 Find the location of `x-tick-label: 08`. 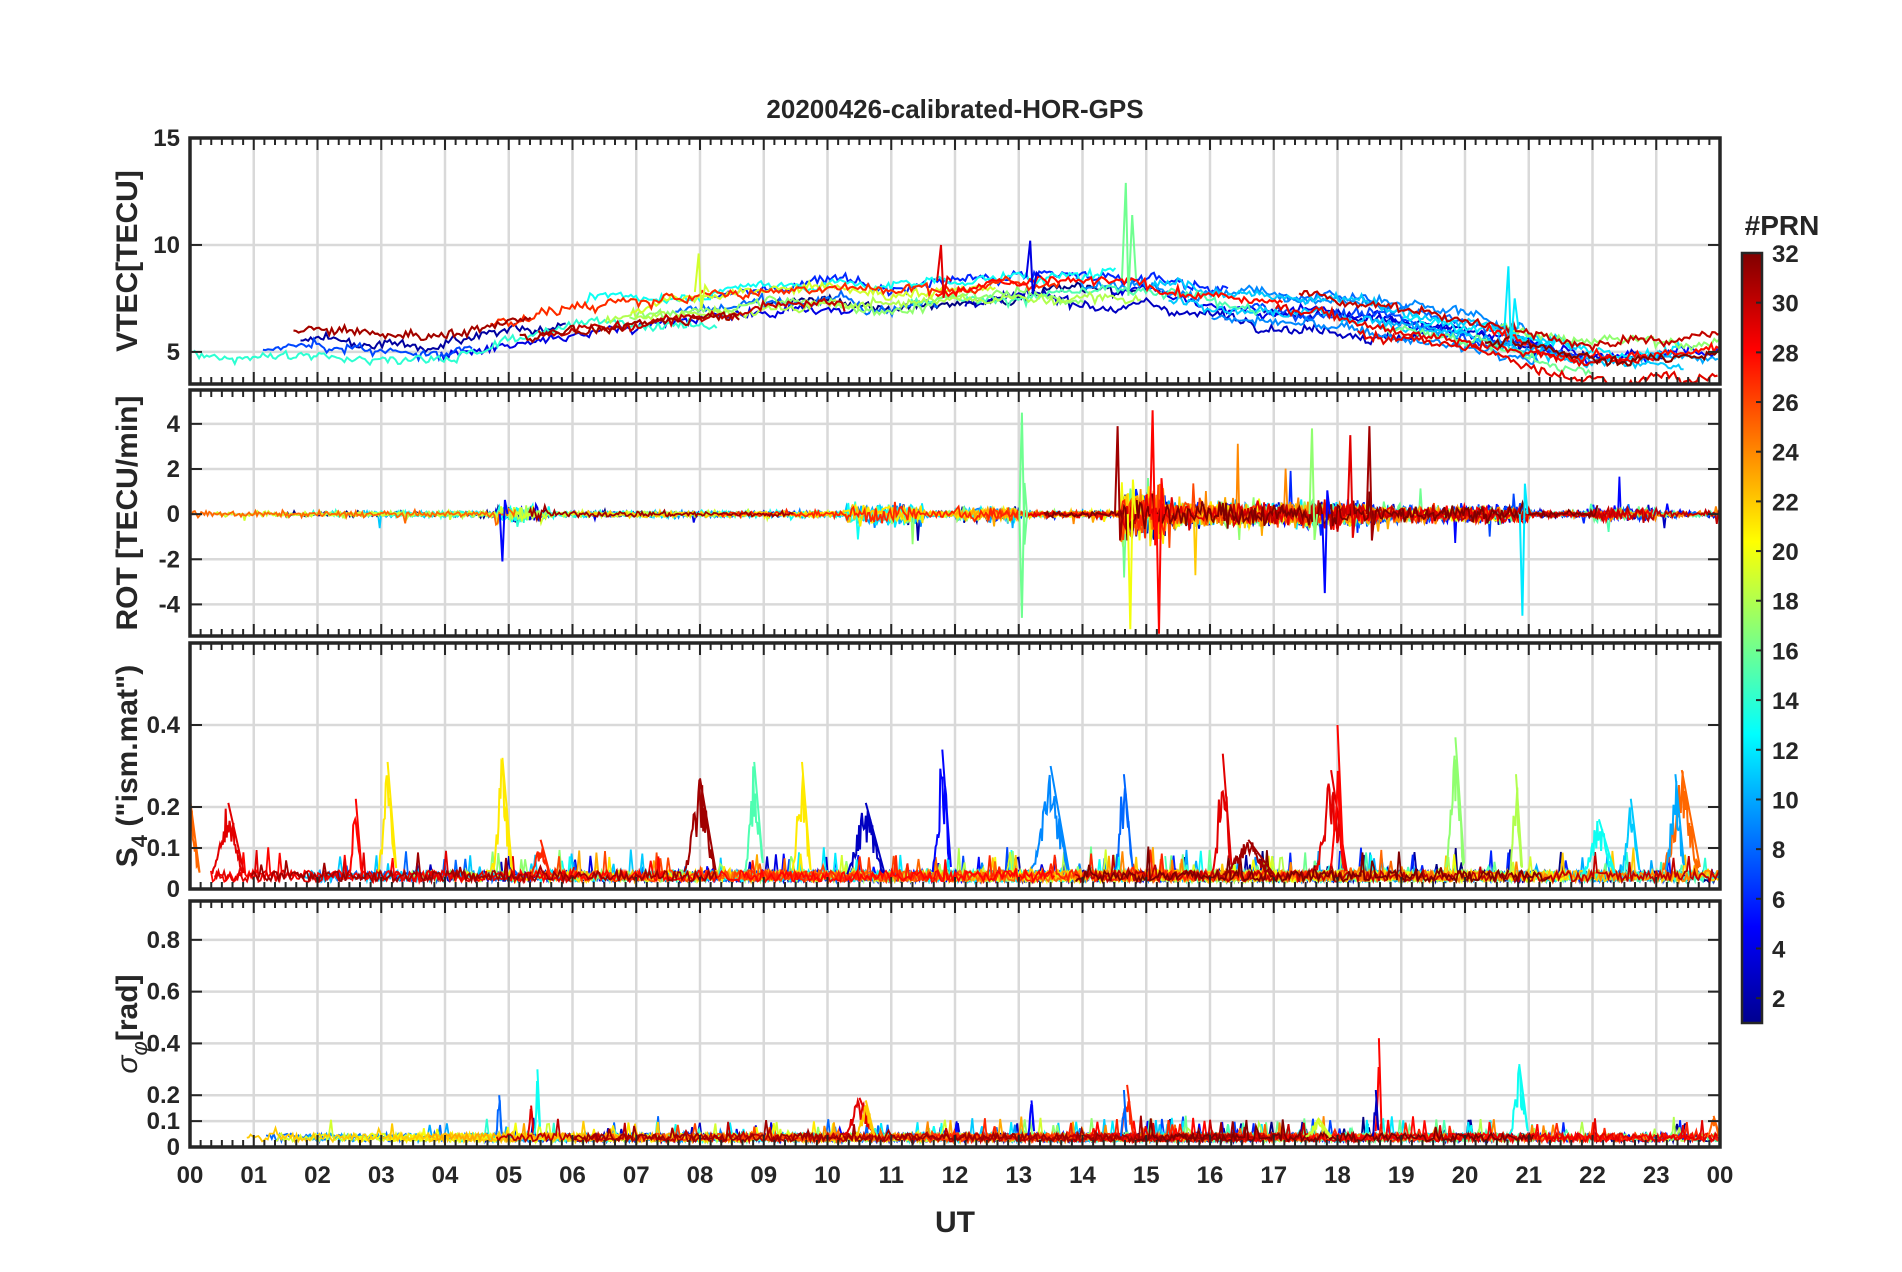

x-tick-label: 08 is located at coordinates (700, 1175).